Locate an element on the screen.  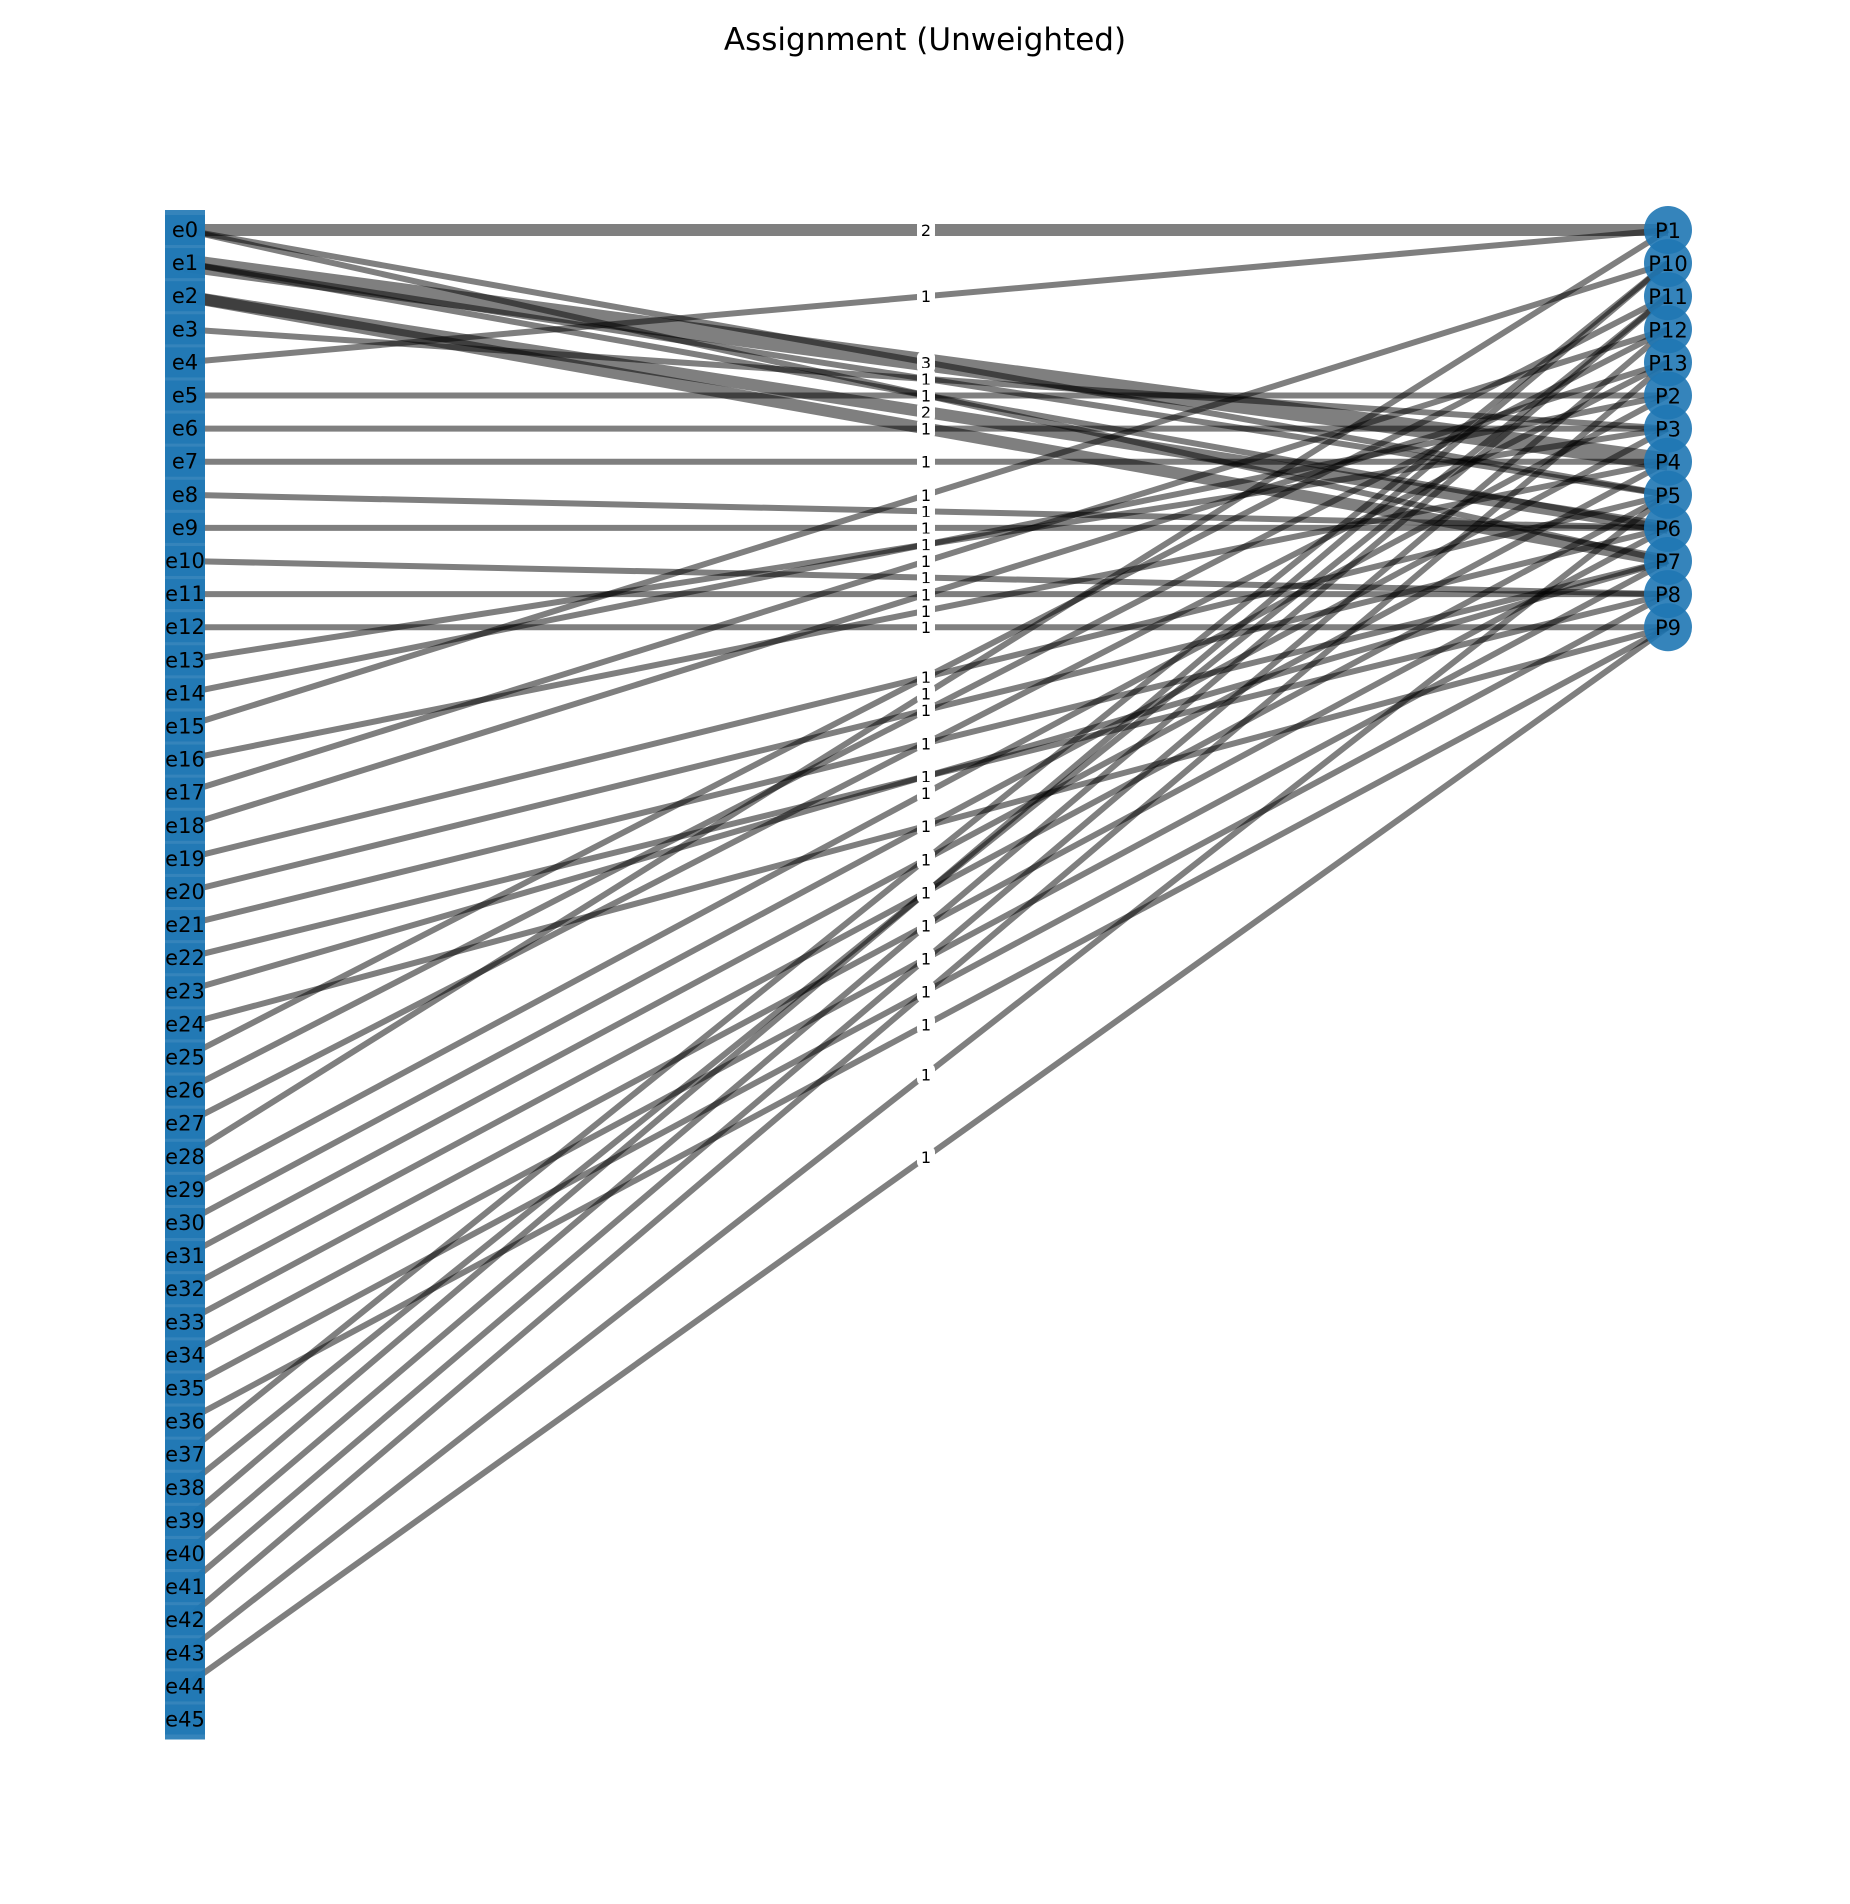
node-label-e28: e28 is located at coordinates (185, 1157).